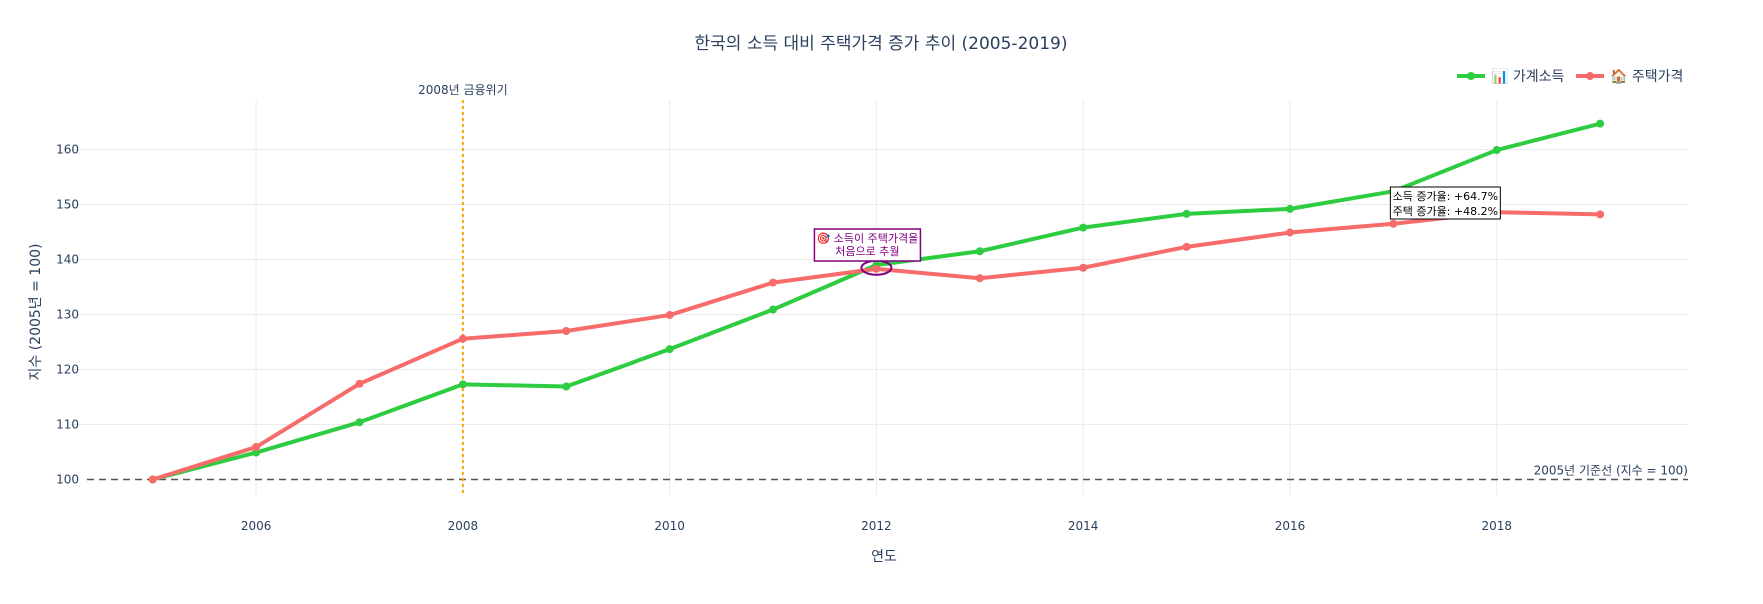 This screenshot has width=1763, height=604. I want to click on y-tick-label: 110, so click(67, 425).